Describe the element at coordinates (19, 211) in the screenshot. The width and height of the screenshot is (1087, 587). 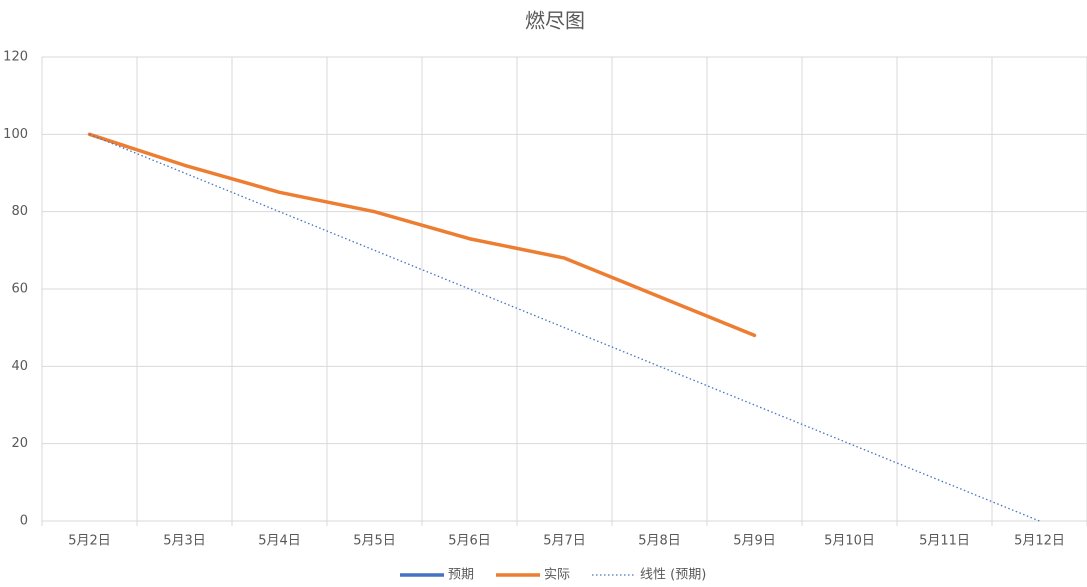
I see `y-tick-label: 80` at that location.